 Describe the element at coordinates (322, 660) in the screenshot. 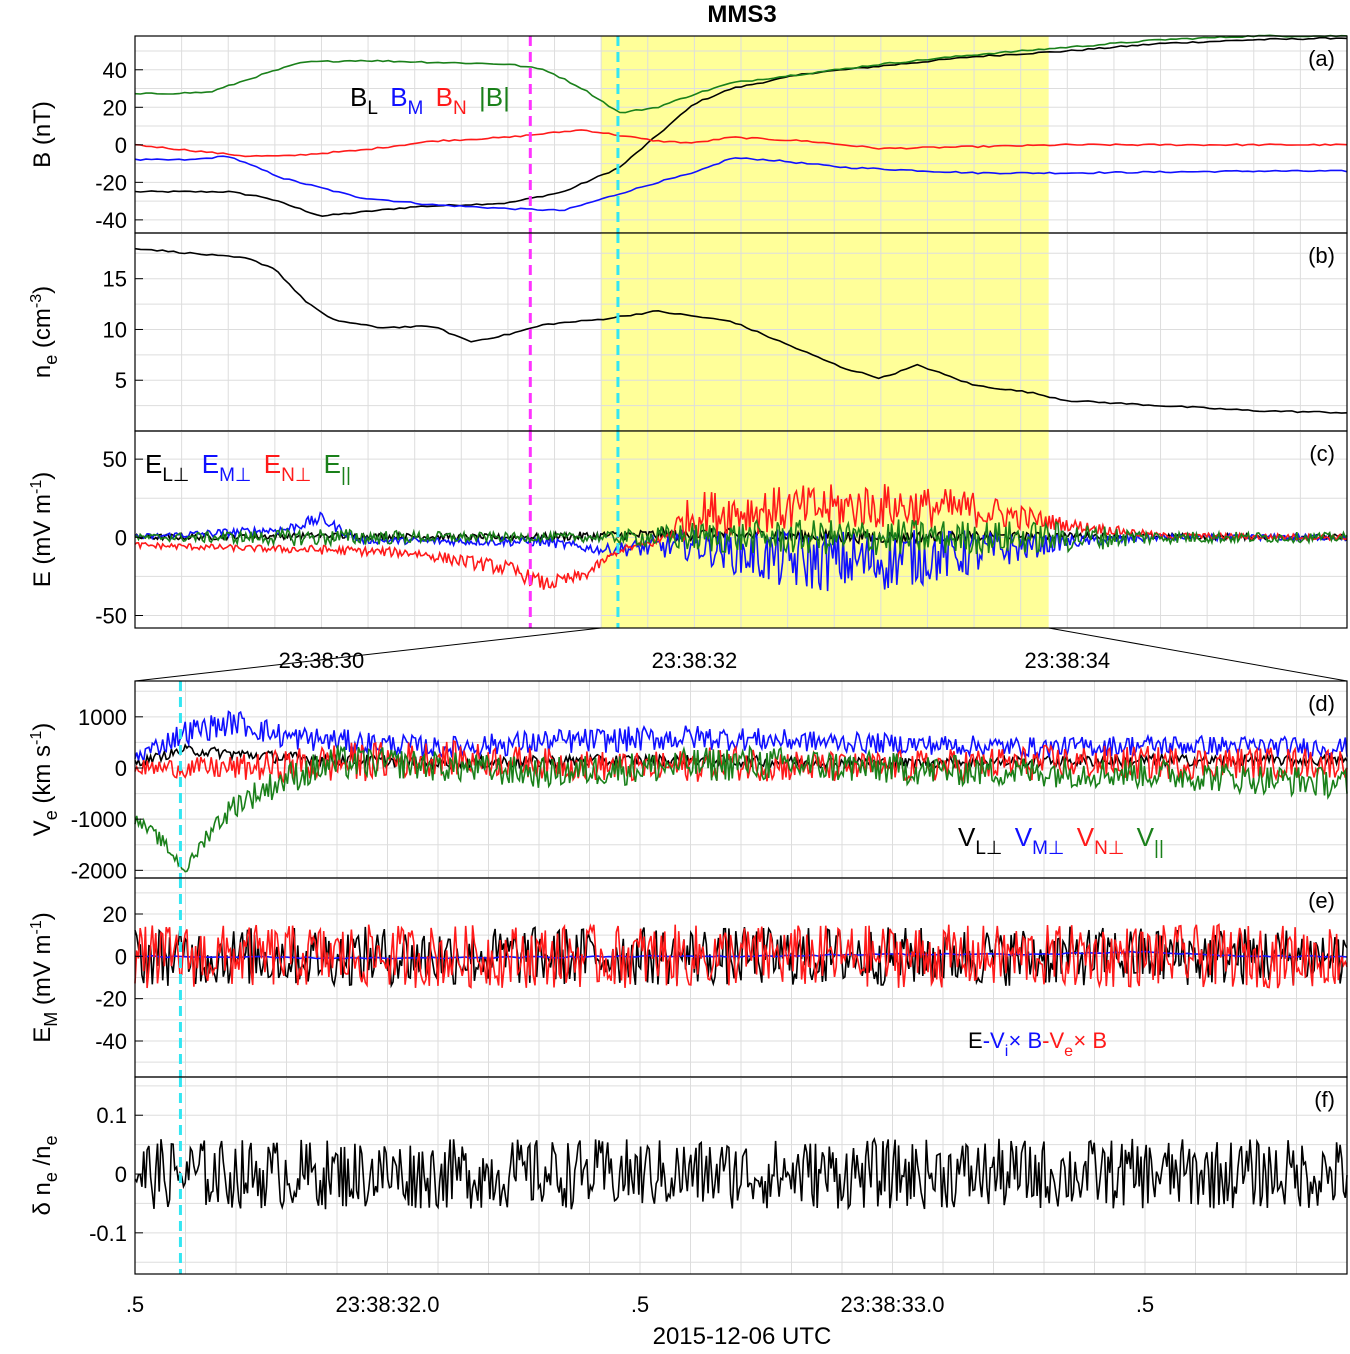

I see `x-tick-label-top: 23:38:30` at that location.